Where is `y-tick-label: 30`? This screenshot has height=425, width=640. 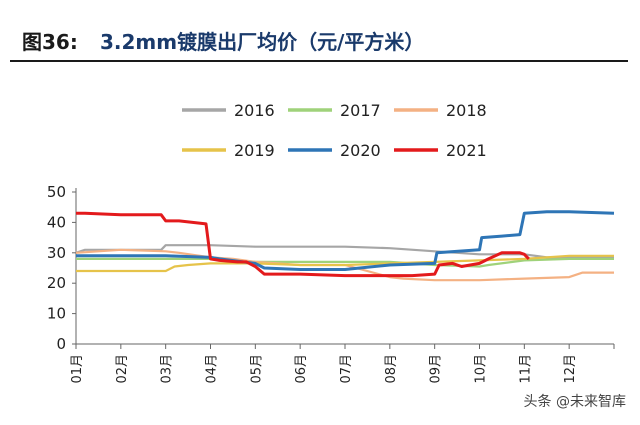
y-tick-label: 30 is located at coordinates (56, 253).